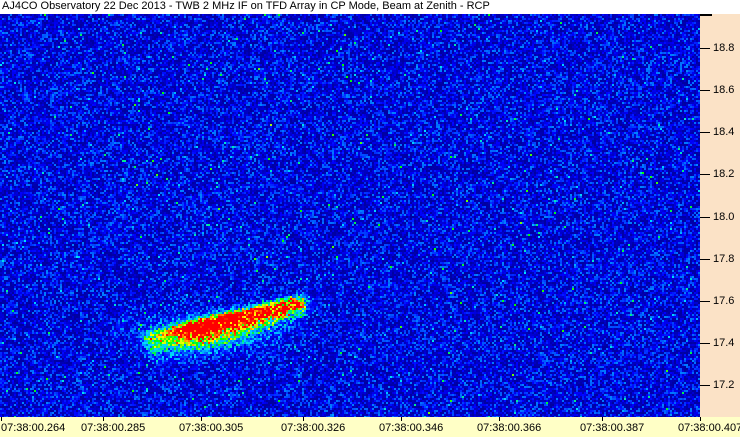  I want to click on freq-tick-label: 18.2, so click(724, 174).